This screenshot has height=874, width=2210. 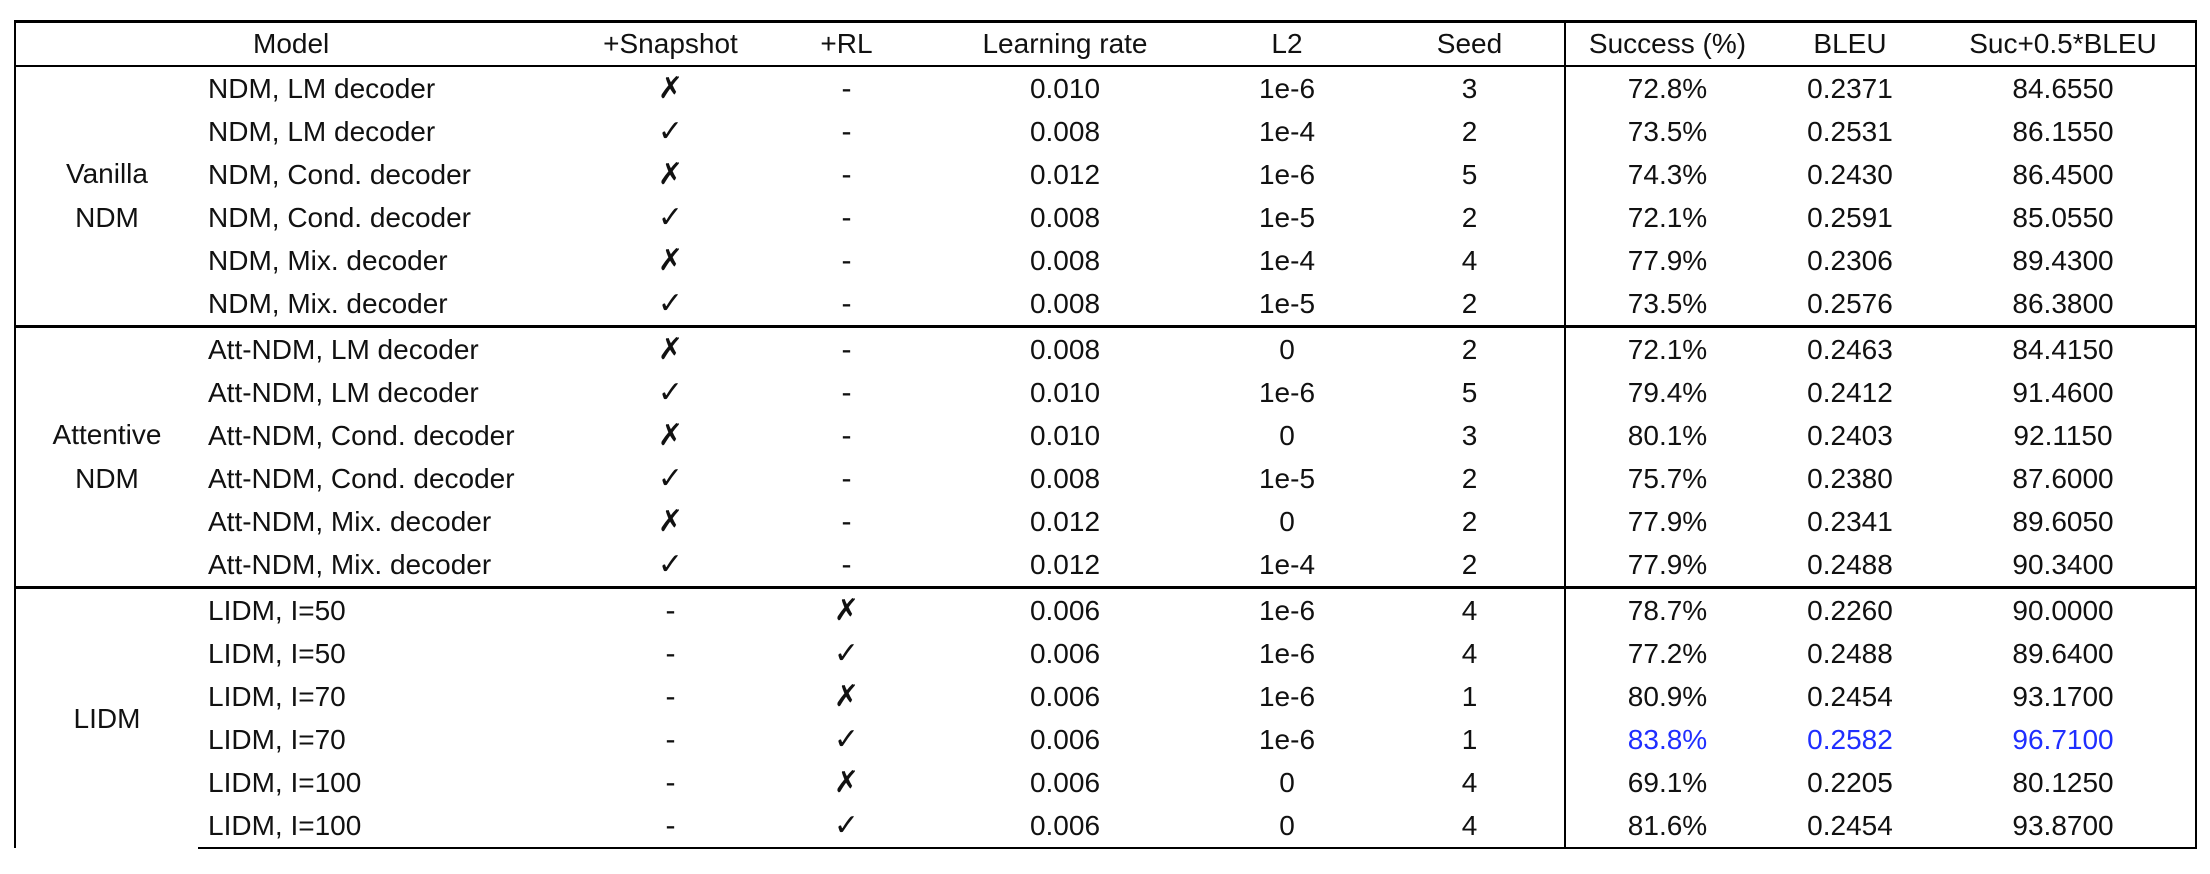 What do you see at coordinates (340, 217) in the screenshot?
I see `model-cell: NDM, Cond. decoder` at bounding box center [340, 217].